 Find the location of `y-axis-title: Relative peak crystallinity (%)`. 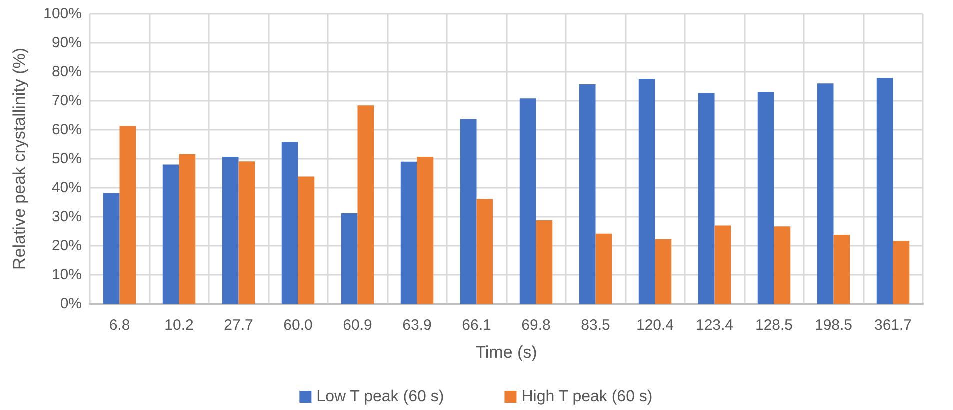

y-axis-title: Relative peak crystallinity (%) is located at coordinates (19, 159).